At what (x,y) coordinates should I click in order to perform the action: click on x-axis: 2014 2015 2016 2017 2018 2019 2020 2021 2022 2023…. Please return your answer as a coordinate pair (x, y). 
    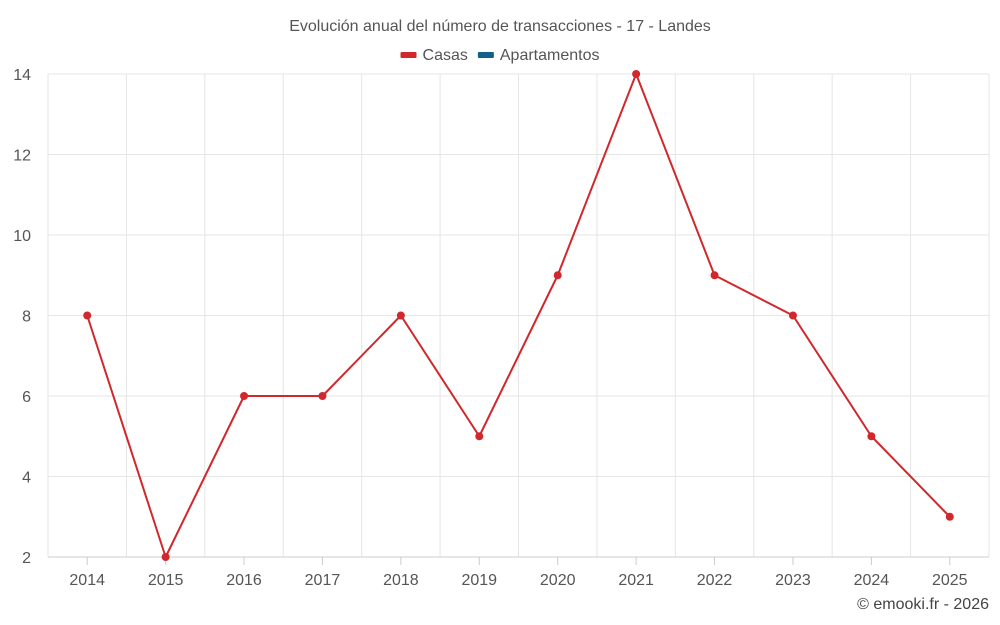
    Looking at the image, I should click on (518, 572).